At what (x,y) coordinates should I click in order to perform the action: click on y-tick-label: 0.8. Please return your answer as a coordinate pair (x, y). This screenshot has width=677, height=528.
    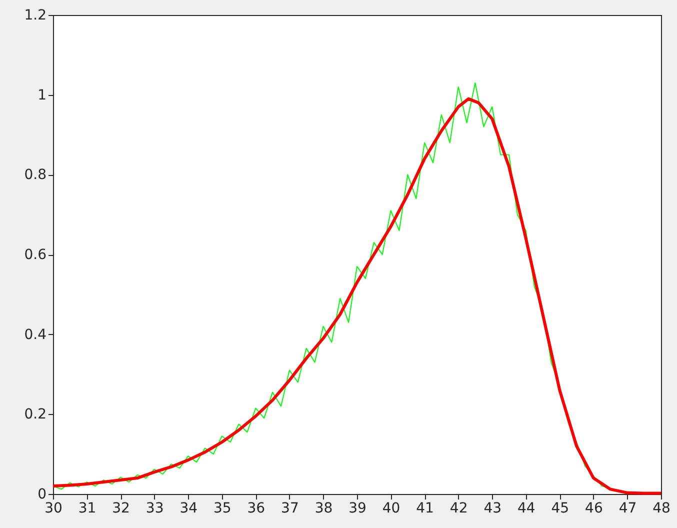
    Looking at the image, I should click on (35, 175).